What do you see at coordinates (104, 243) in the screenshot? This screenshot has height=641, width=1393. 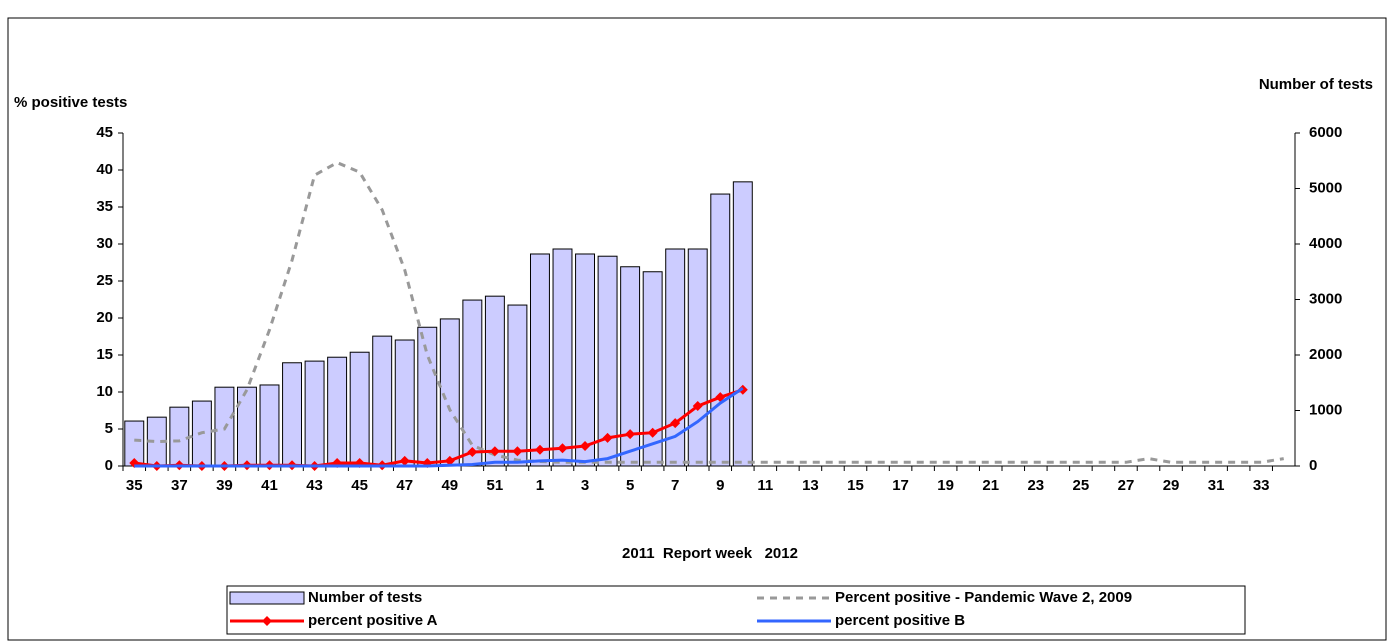 I see `y-tick-label: 30` at bounding box center [104, 243].